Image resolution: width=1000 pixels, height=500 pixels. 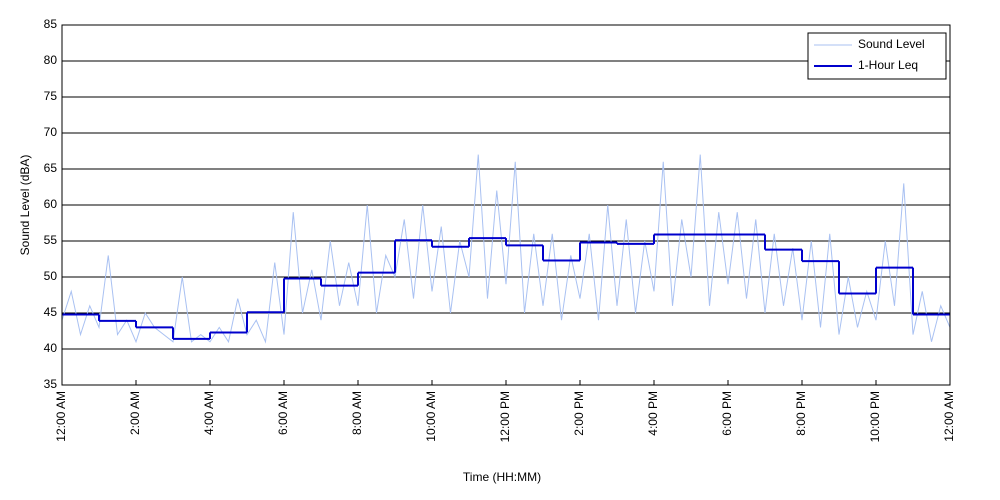 I want to click on x-tick-label: 2:00 PM, so click(x=579, y=413).